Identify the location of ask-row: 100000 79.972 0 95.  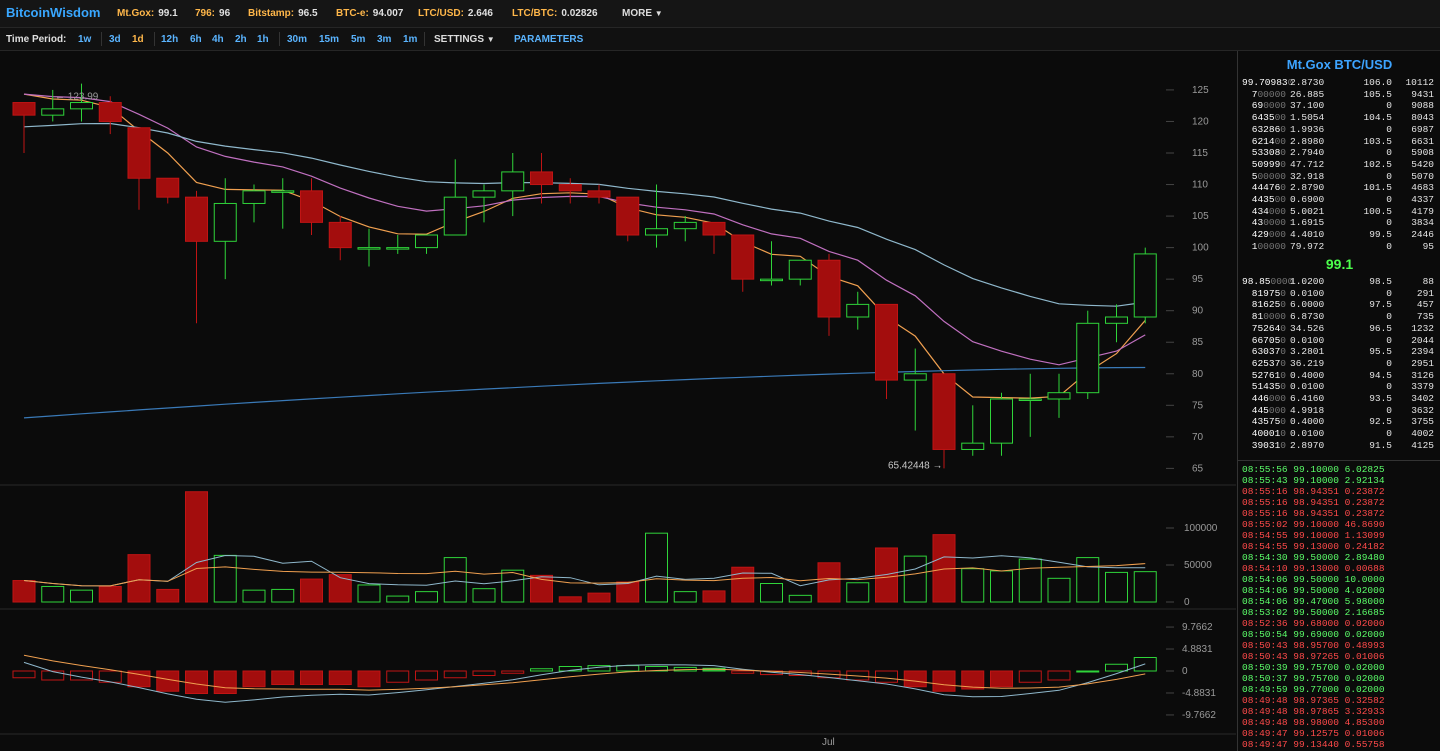
(1342, 246).